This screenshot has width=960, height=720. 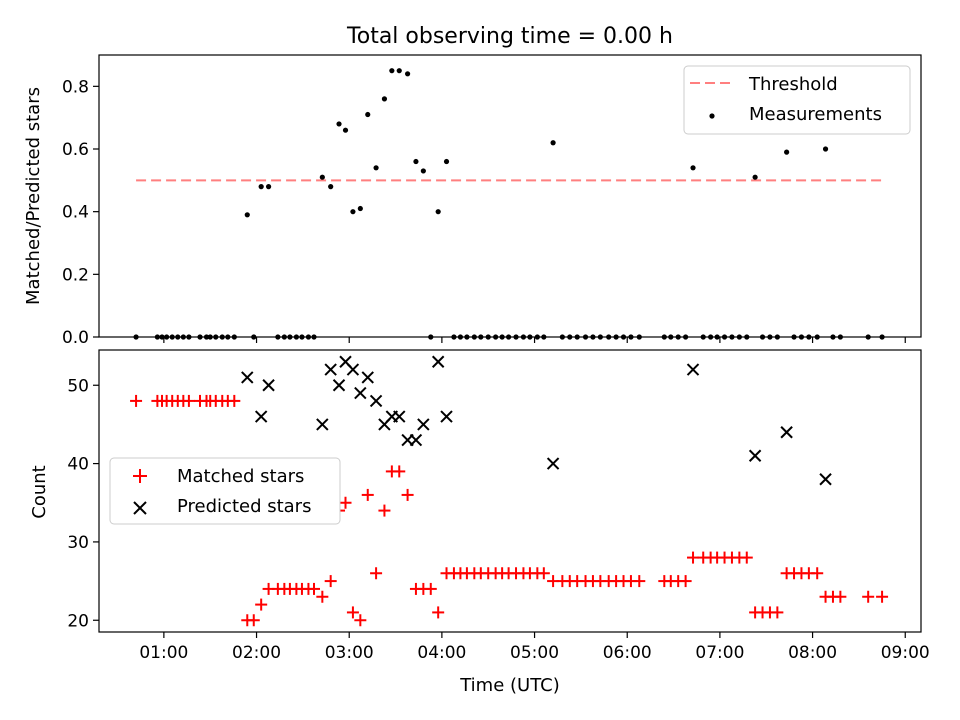 I want to click on count-legend-matched-label: Matched stars, so click(x=240, y=476).